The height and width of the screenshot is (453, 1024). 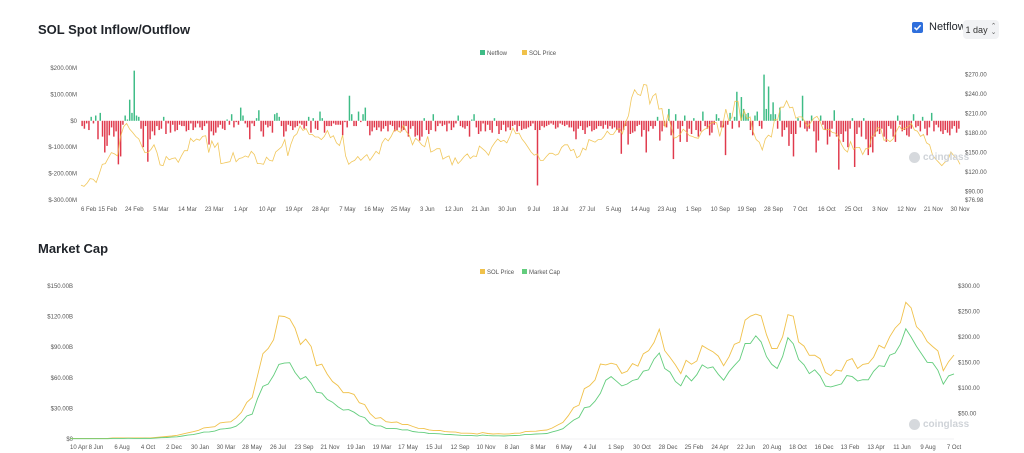 What do you see at coordinates (114, 29) in the screenshot?
I see `inflow-chart-title: SOL Spot Inflow/Outflow` at bounding box center [114, 29].